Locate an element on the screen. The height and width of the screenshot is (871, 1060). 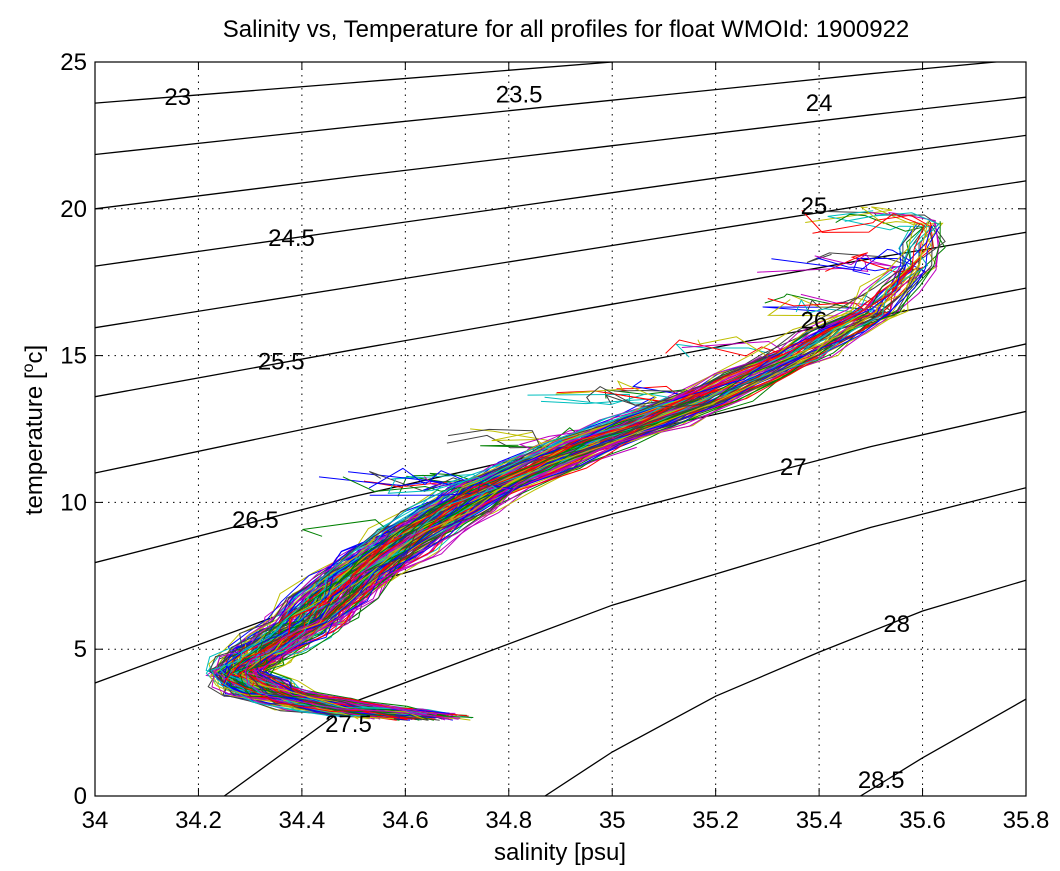
y-tick-label: 5 is located at coordinates (80, 649).